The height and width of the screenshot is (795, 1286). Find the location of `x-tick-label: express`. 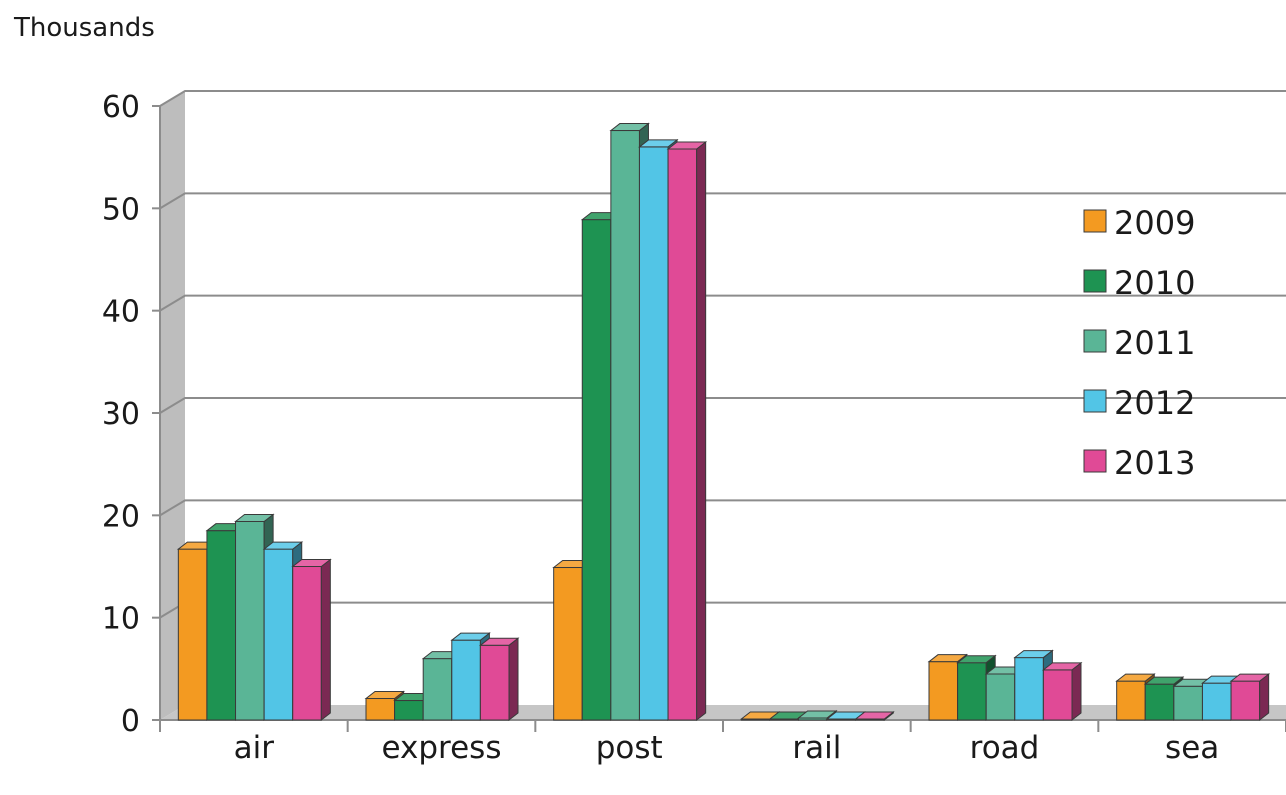

x-tick-label: express is located at coordinates (442, 748).